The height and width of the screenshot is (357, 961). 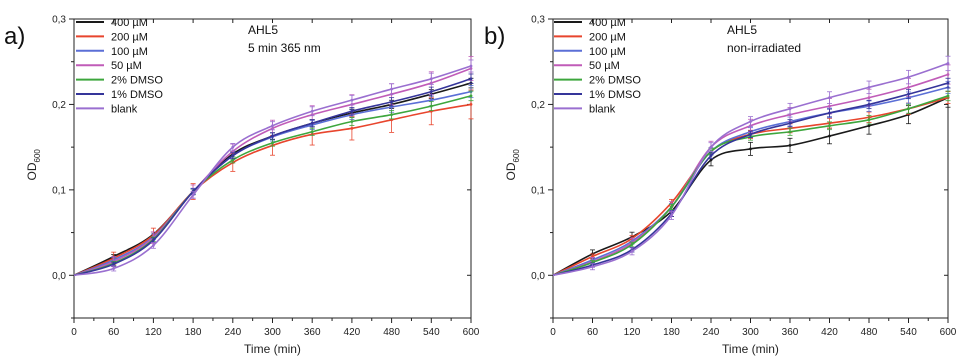 I want to click on x-tick-label: 600, so click(x=948, y=332).